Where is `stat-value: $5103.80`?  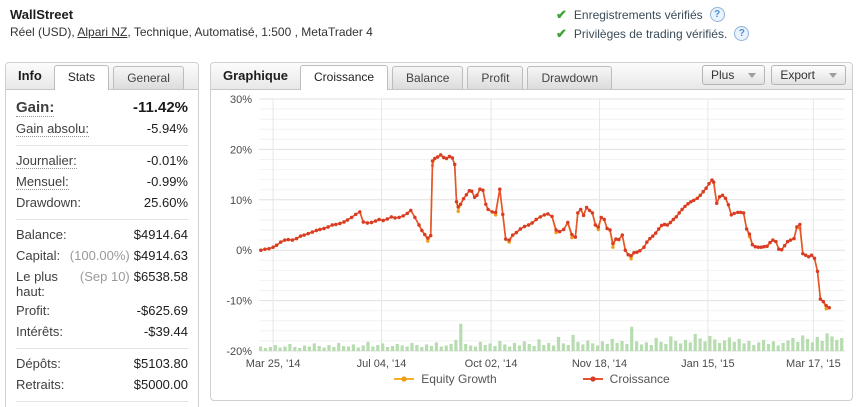 stat-value: $5103.80 is located at coordinates (161, 363).